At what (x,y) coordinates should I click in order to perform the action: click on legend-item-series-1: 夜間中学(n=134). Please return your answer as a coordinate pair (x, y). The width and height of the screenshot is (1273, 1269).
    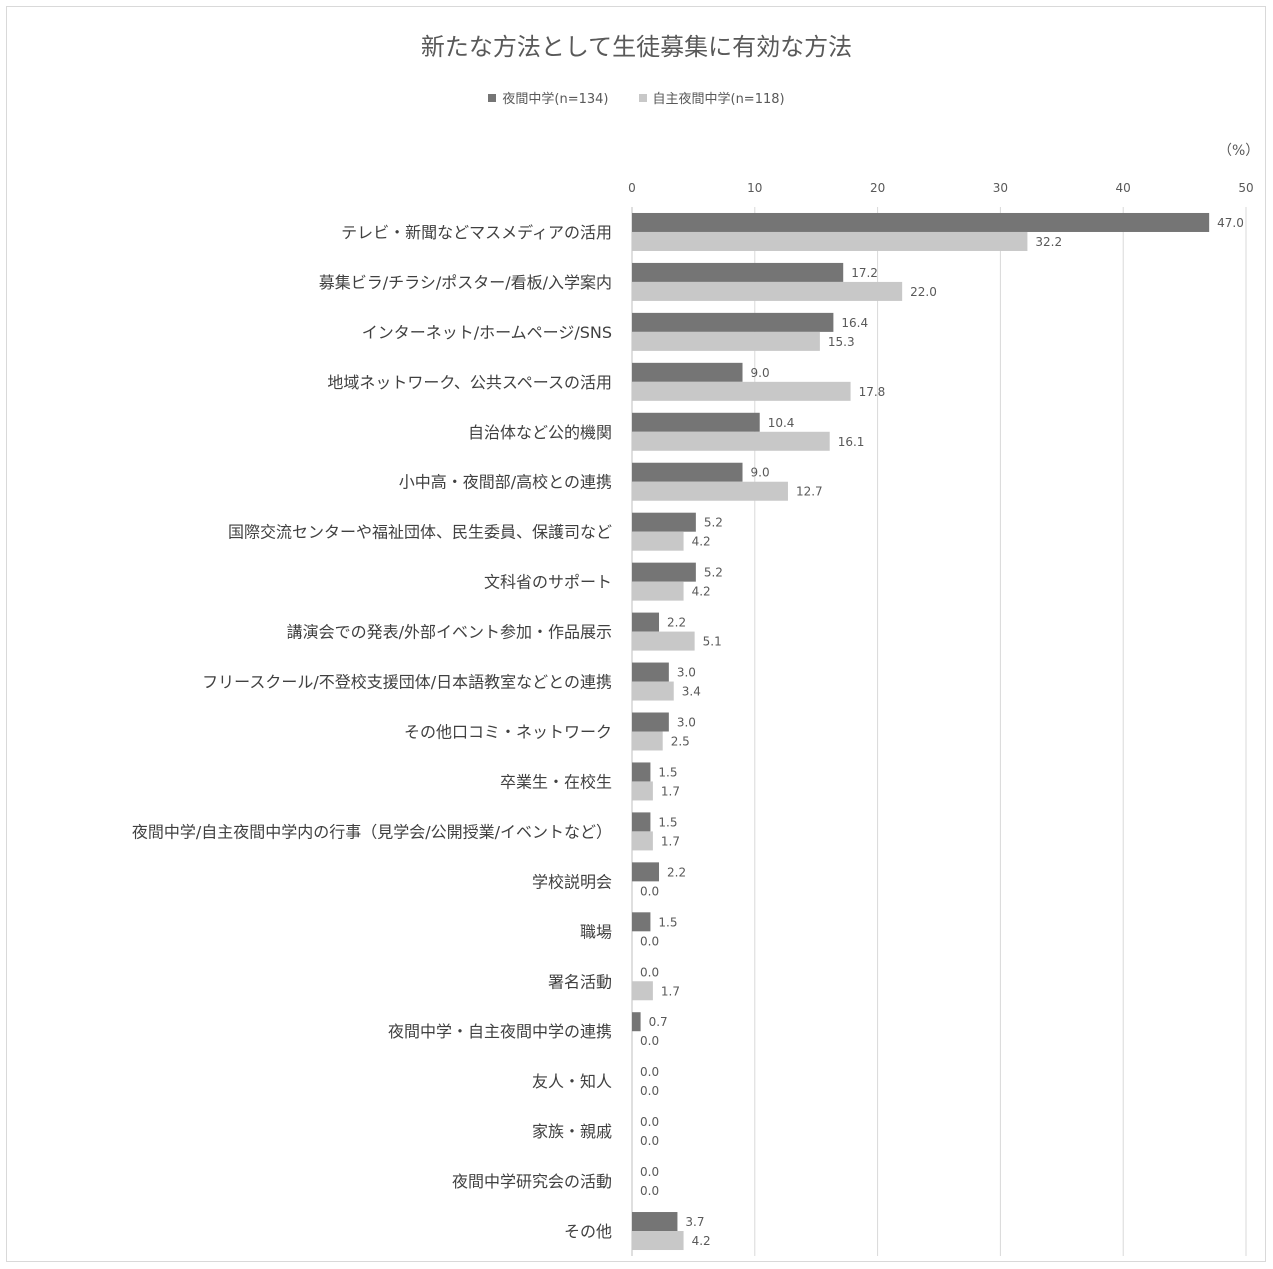
    Looking at the image, I should click on (548, 97).